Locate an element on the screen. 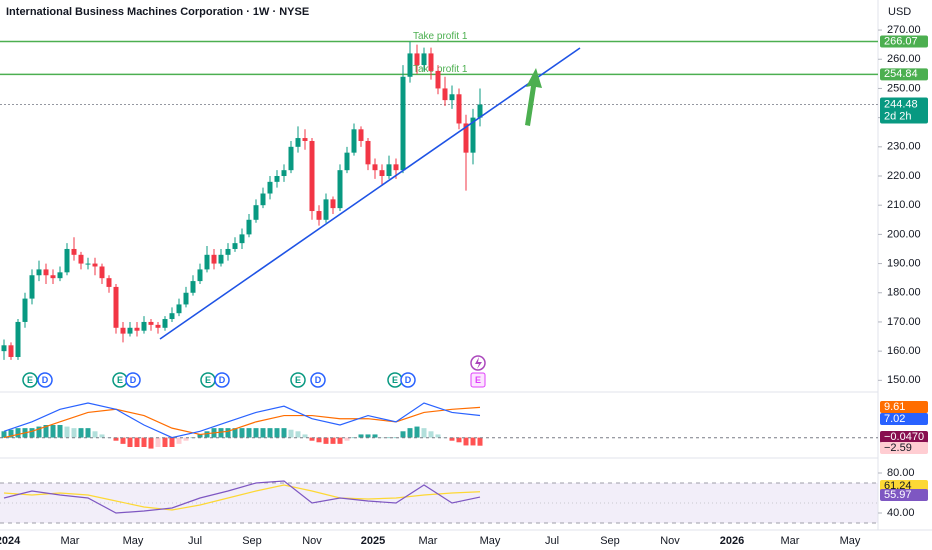 This screenshot has height=550, width=932. x-tick-label: Jul is located at coordinates (552, 541).